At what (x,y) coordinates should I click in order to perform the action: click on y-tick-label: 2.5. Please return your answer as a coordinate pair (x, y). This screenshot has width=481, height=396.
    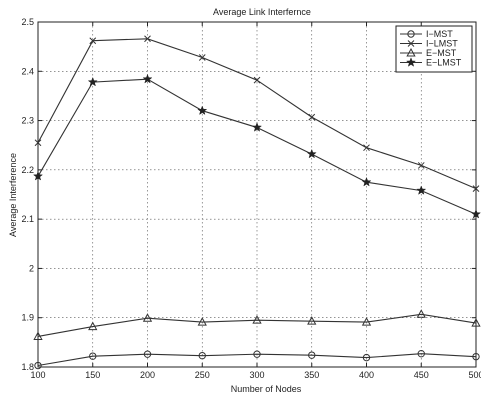
    Looking at the image, I should click on (27, 22).